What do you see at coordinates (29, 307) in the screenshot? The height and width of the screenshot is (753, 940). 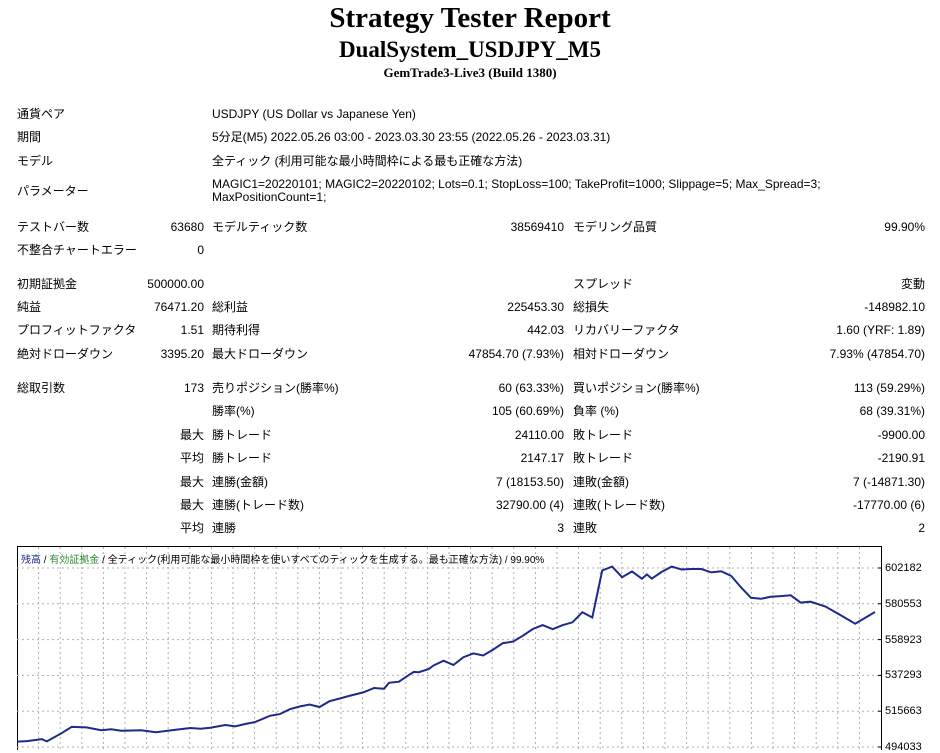 I see `net-profit-label: 純益` at bounding box center [29, 307].